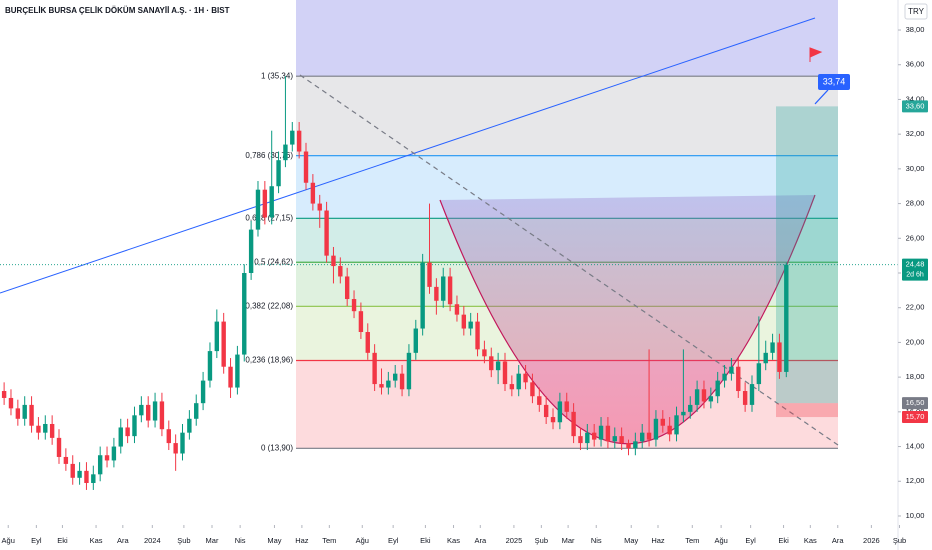 The image size is (932, 550). Describe the element at coordinates (152, 540) in the screenshot. I see `x-tick-label: 2024` at that location.